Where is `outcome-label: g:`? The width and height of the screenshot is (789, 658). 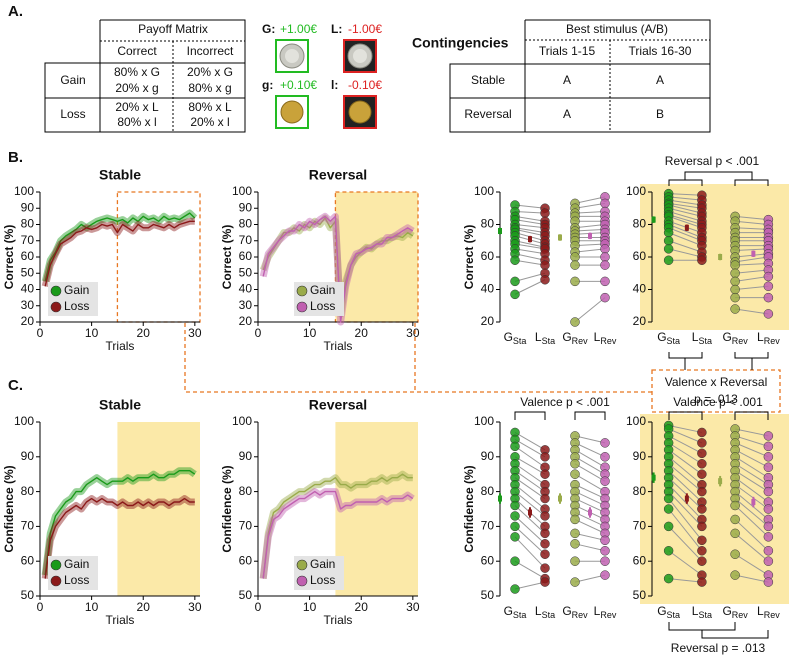
outcome-label: g: is located at coordinates (267, 85).